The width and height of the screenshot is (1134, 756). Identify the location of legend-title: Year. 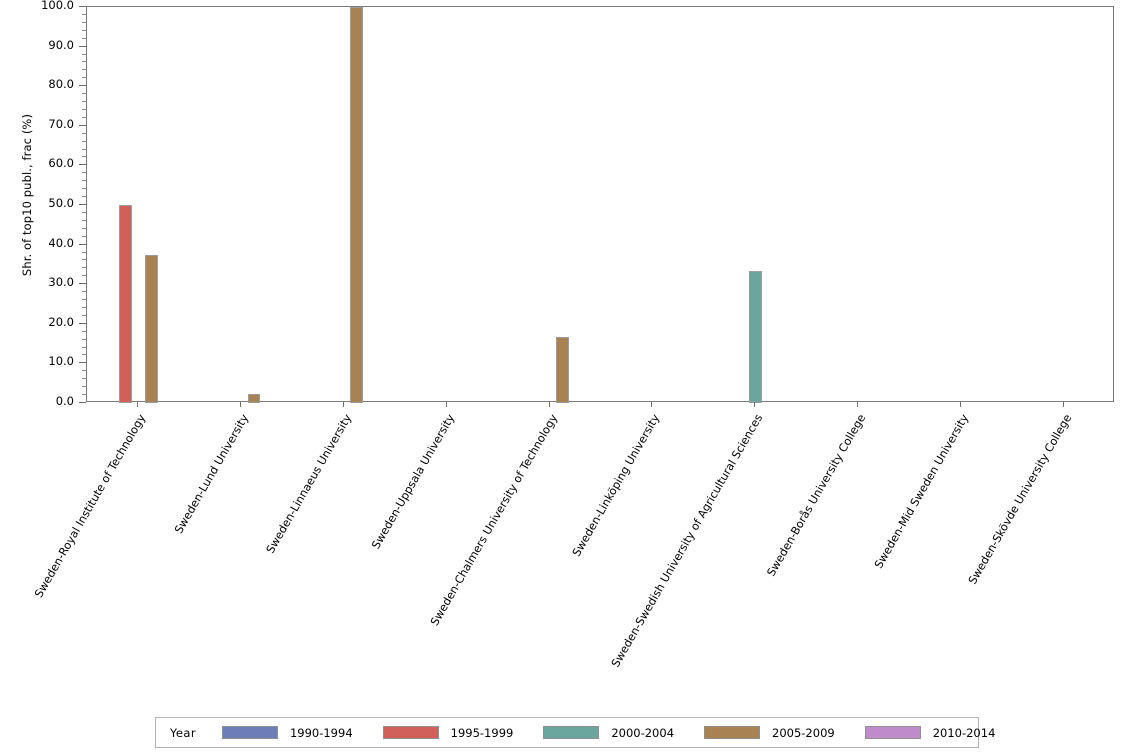
(183, 732).